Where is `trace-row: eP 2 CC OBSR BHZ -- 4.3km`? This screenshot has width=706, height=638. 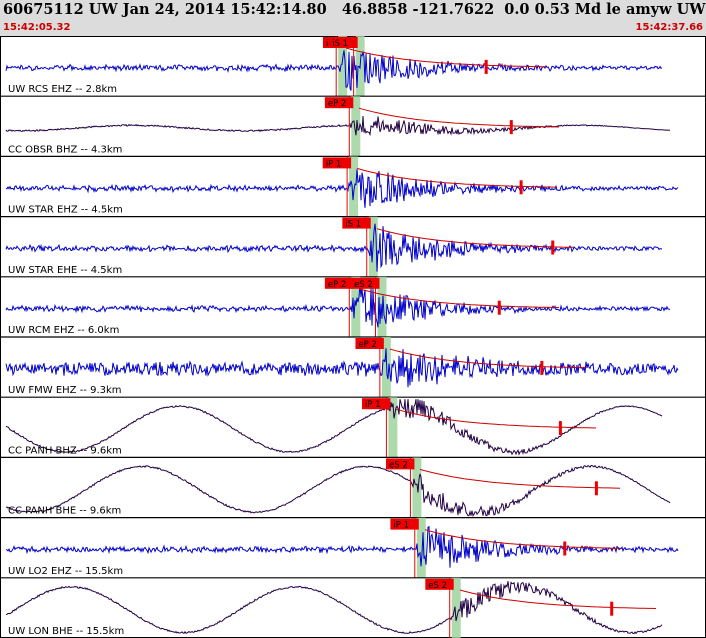 trace-row: eP 2 CC OBSR BHZ -- 4.3km is located at coordinates (337, 126).